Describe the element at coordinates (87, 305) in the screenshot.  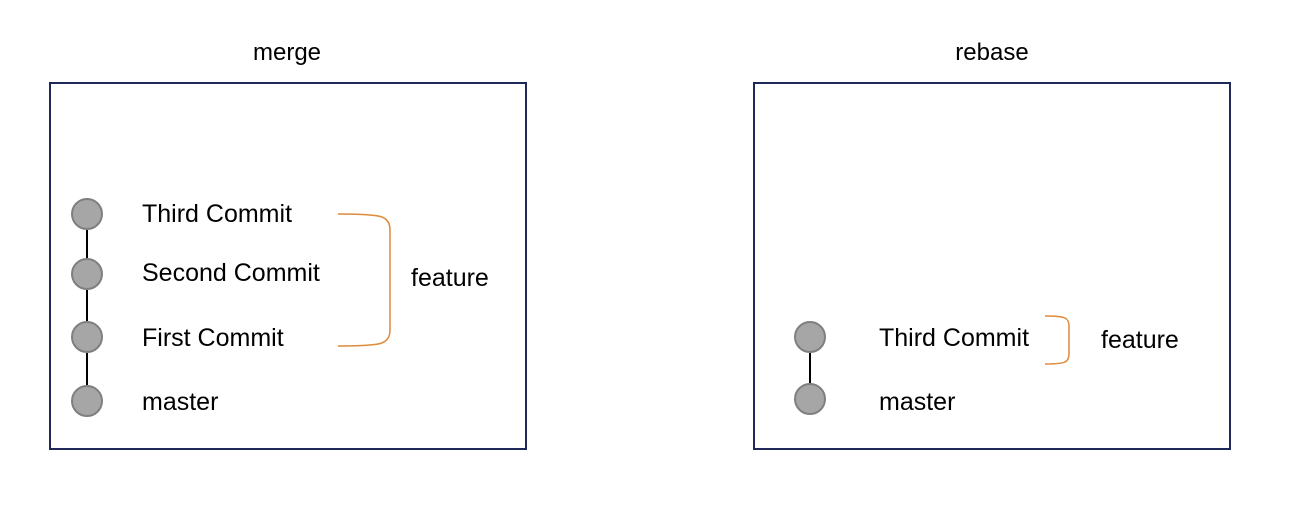
I see `merge-edge-second-first` at that location.